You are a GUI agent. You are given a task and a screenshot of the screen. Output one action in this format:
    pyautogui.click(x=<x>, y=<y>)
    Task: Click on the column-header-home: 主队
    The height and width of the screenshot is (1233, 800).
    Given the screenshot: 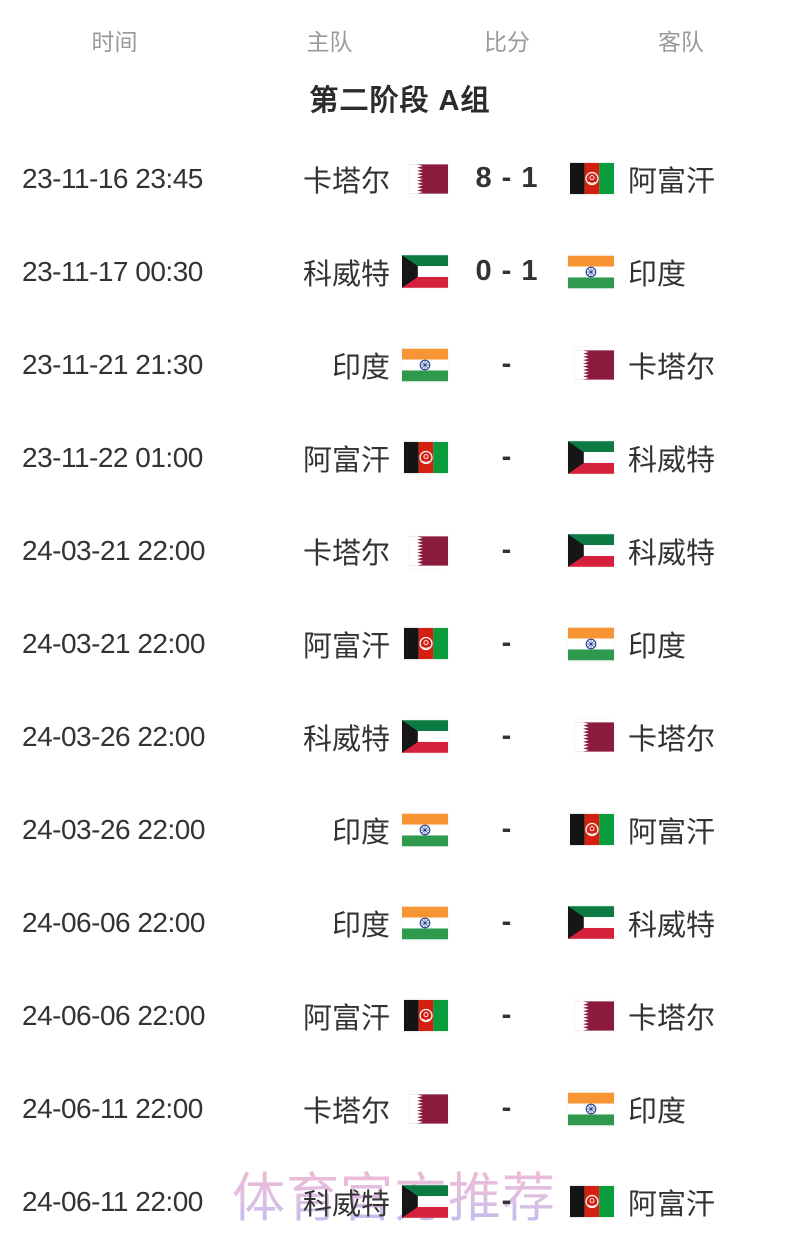 What is the action you would take?
    pyautogui.click(x=329, y=42)
    